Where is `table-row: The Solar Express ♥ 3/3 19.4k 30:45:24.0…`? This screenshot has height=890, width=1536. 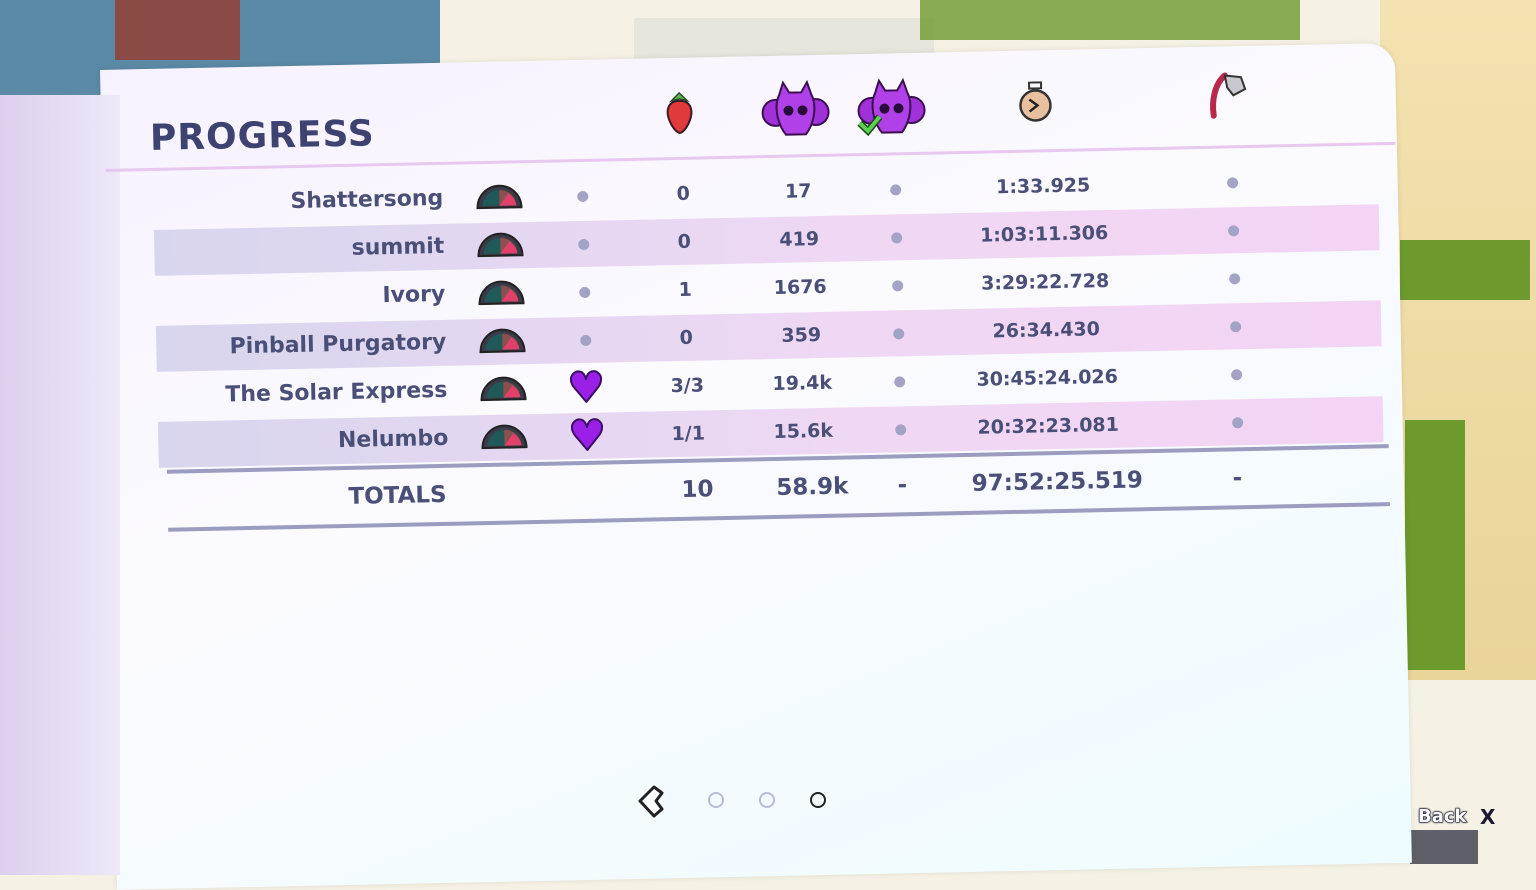
table-row: The Solar Express ♥ 3/3 19.4k 30:45:24.0… is located at coordinates (770, 384).